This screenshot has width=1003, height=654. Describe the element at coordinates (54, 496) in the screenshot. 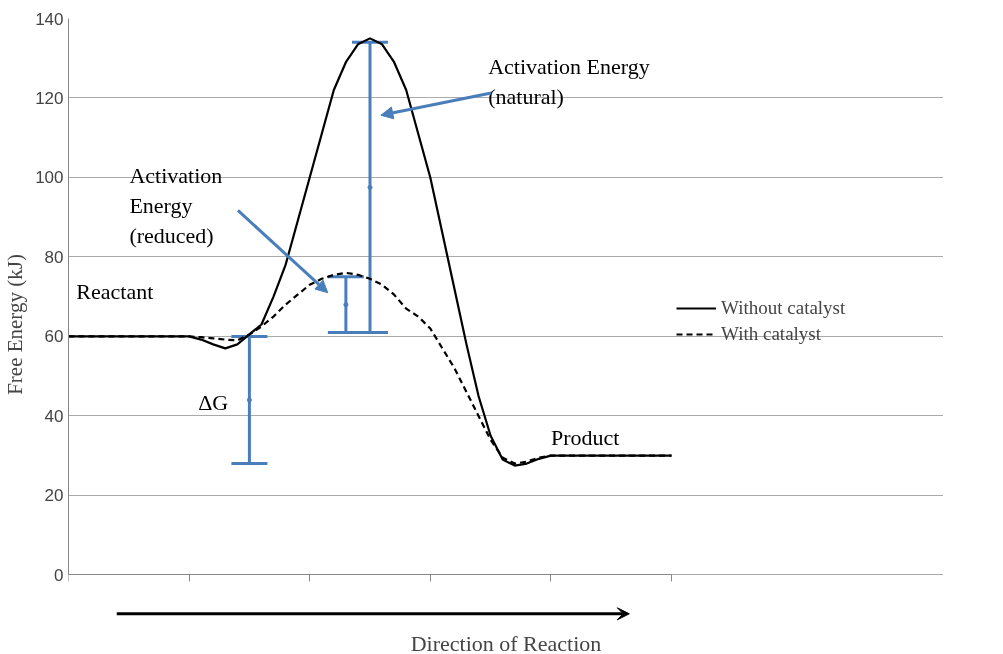

I see `y-tick-label: 20` at that location.